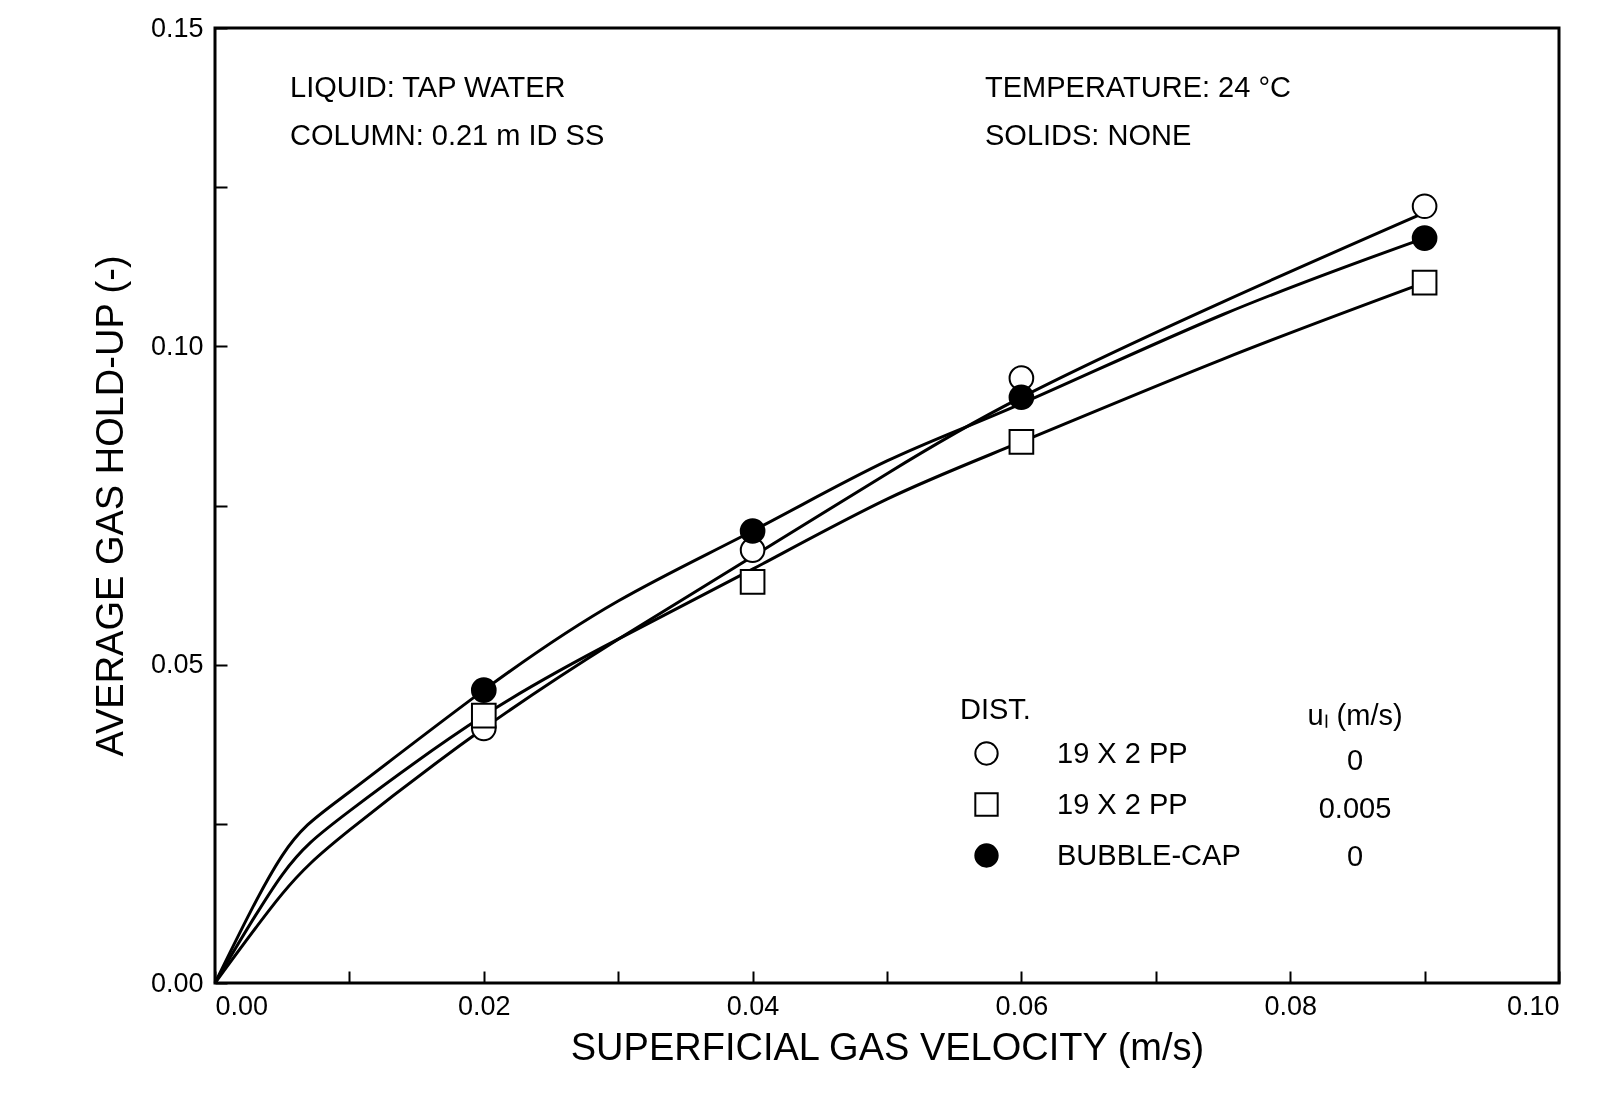  I want to click on y-tick-label: 0.00, so click(177, 982).